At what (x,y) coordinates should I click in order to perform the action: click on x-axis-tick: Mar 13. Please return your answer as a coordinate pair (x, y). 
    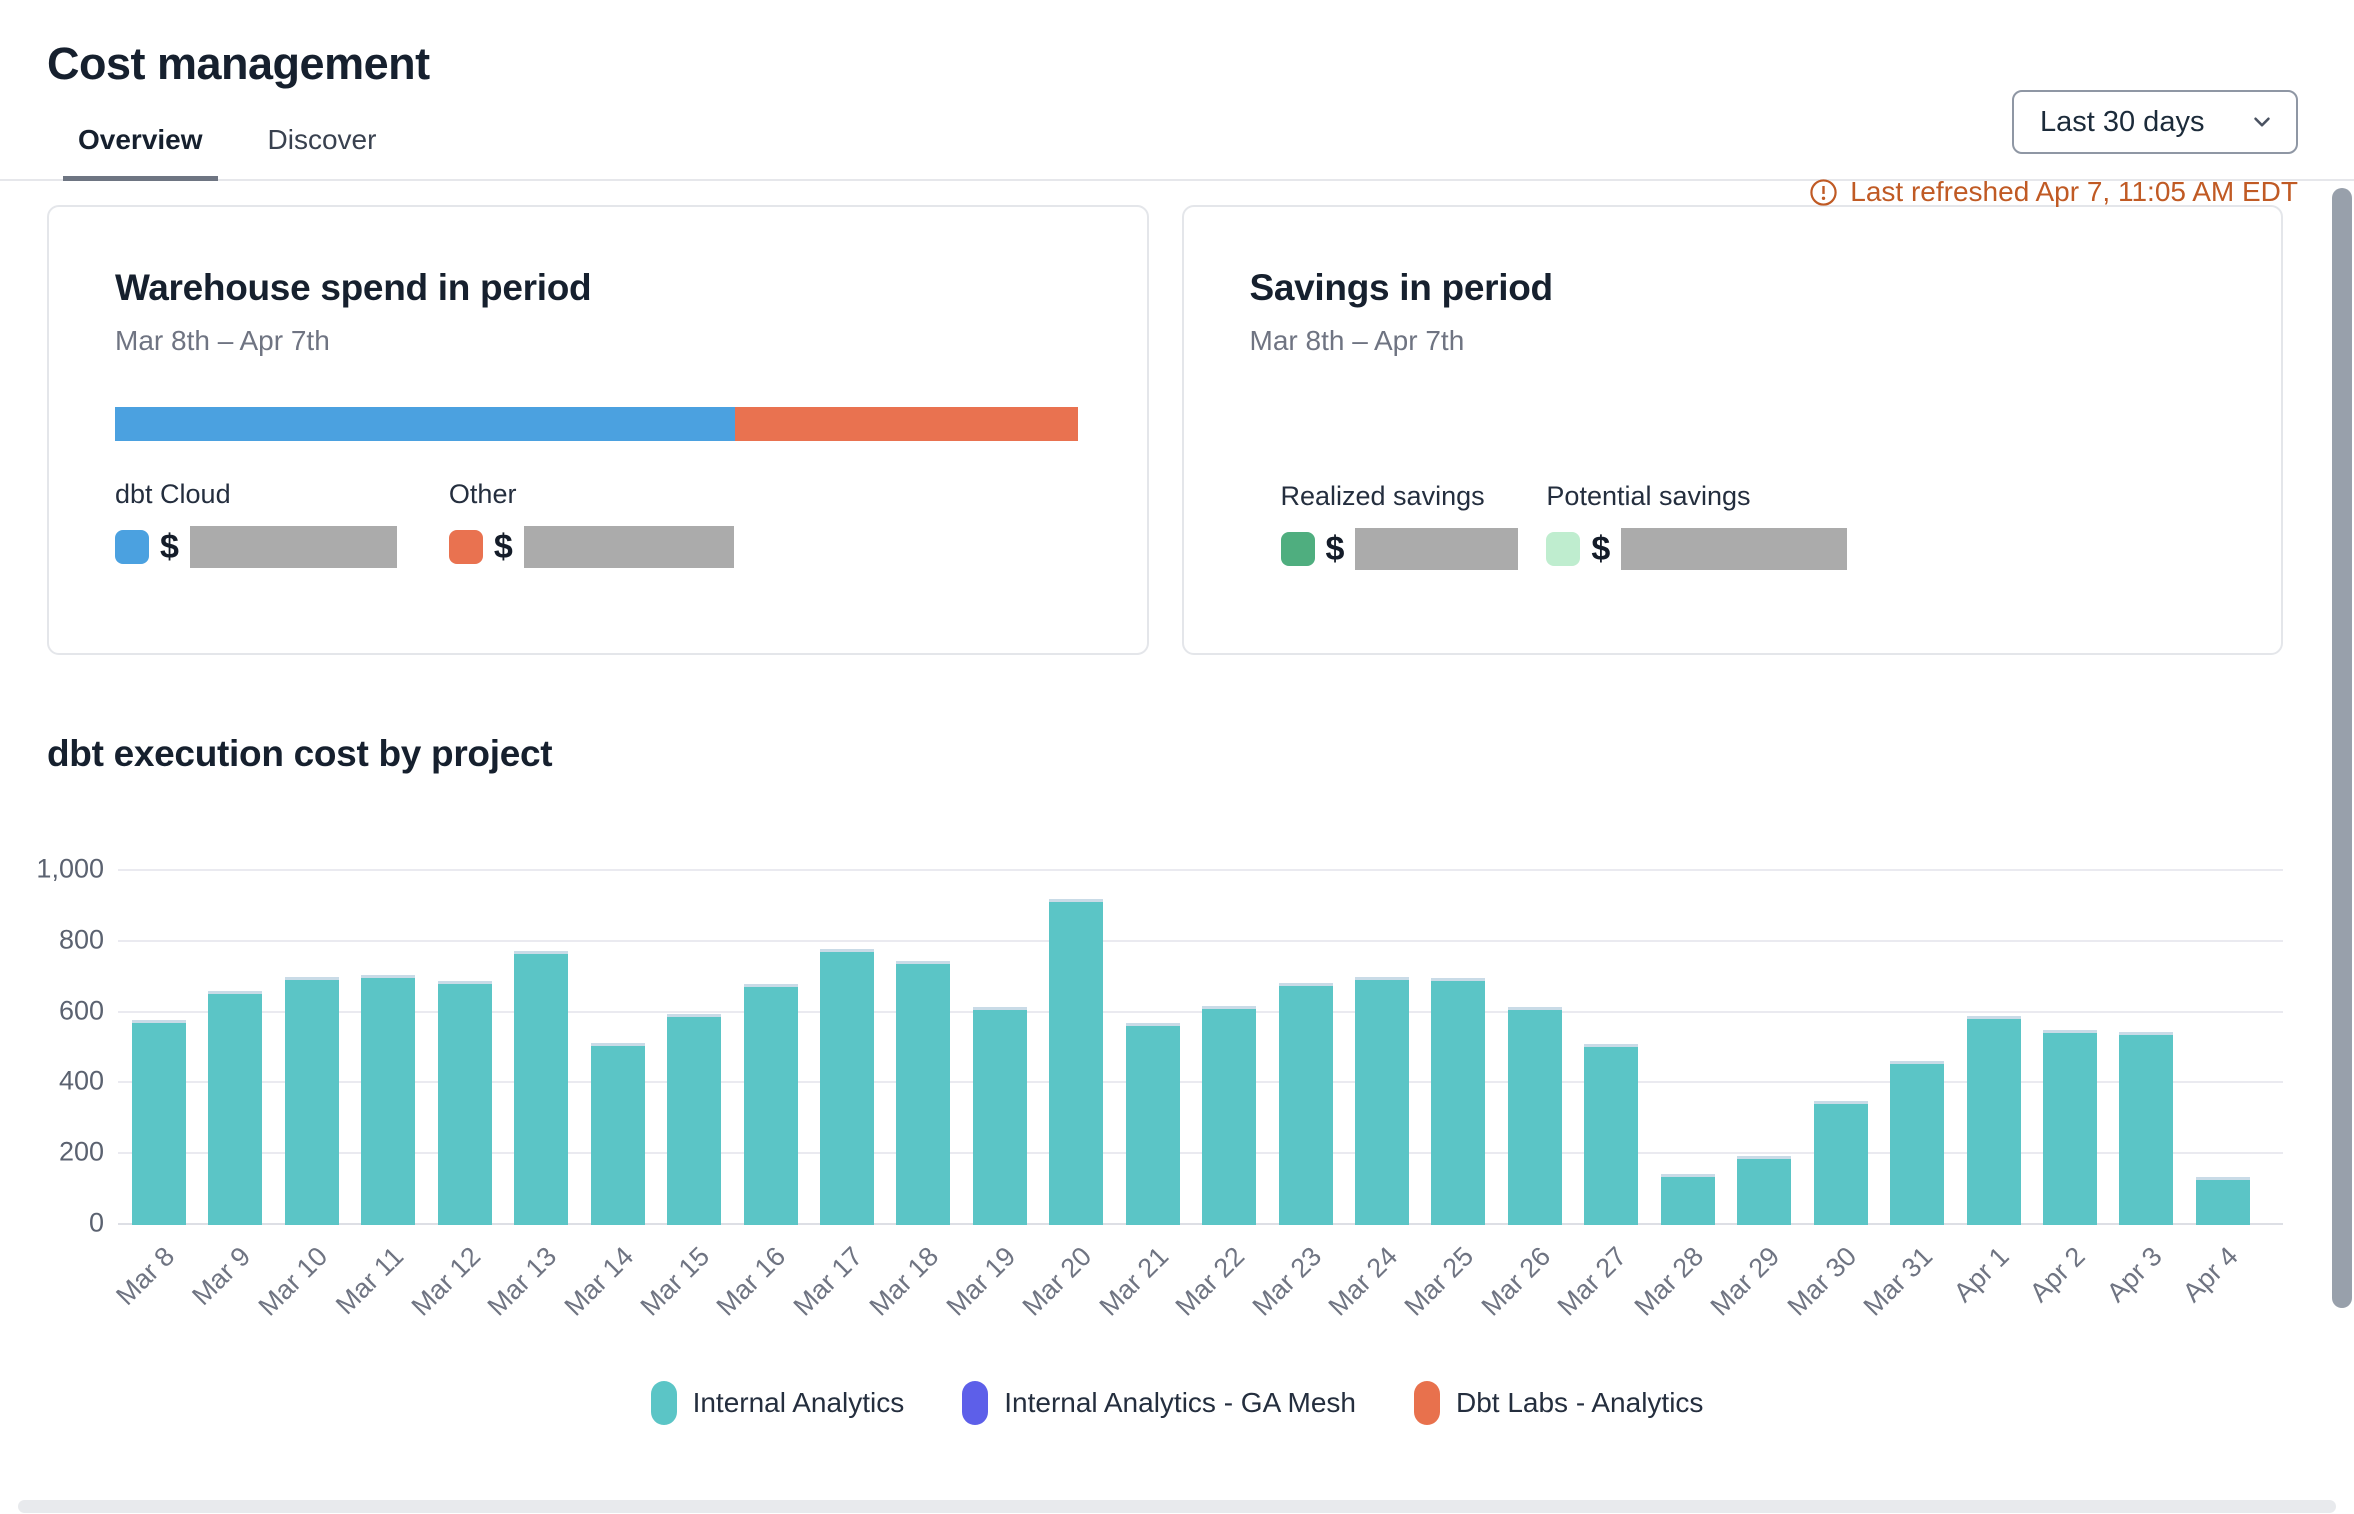
    Looking at the image, I should click on (522, 1281).